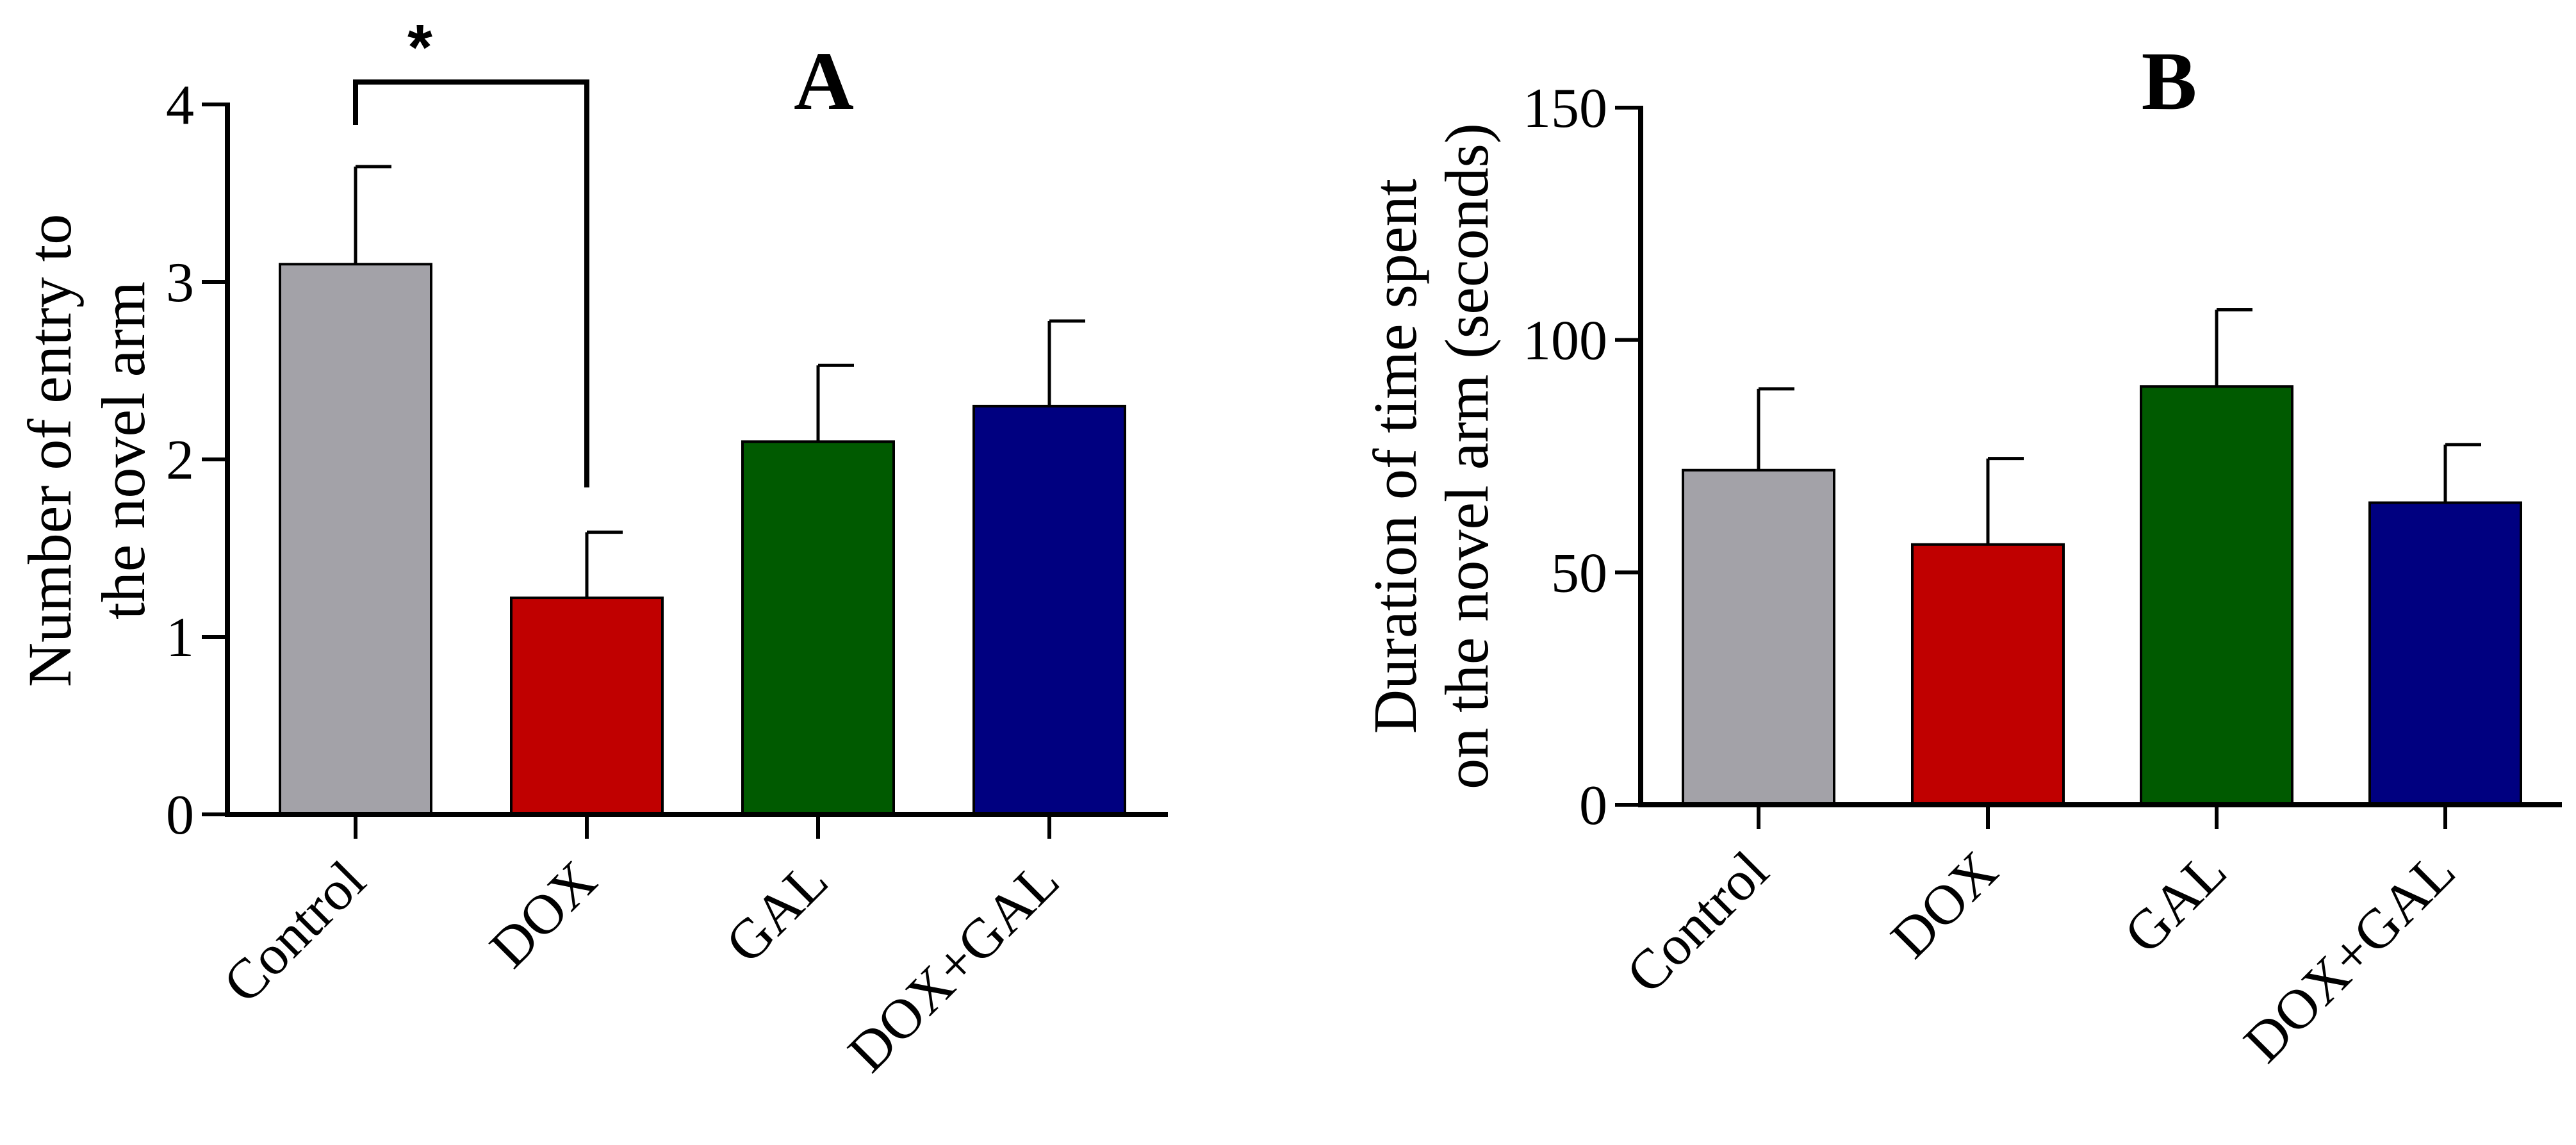  What do you see at coordinates (587, 706) in the screenshot?
I see `panel-a-bar-dox` at bounding box center [587, 706].